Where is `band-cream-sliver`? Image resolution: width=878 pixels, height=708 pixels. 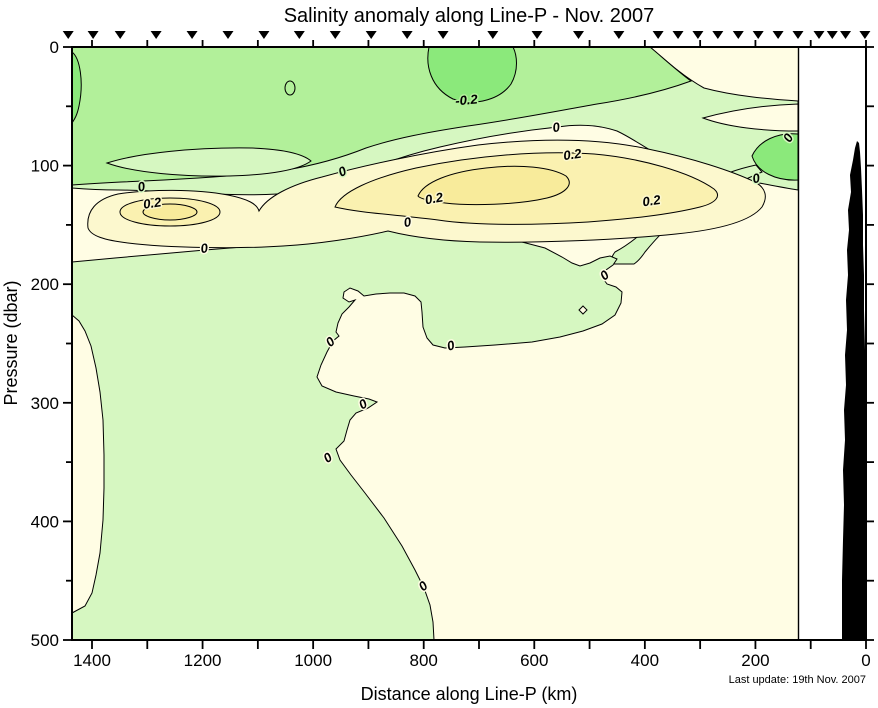
band-cream-sliver is located at coordinates (749, 117).